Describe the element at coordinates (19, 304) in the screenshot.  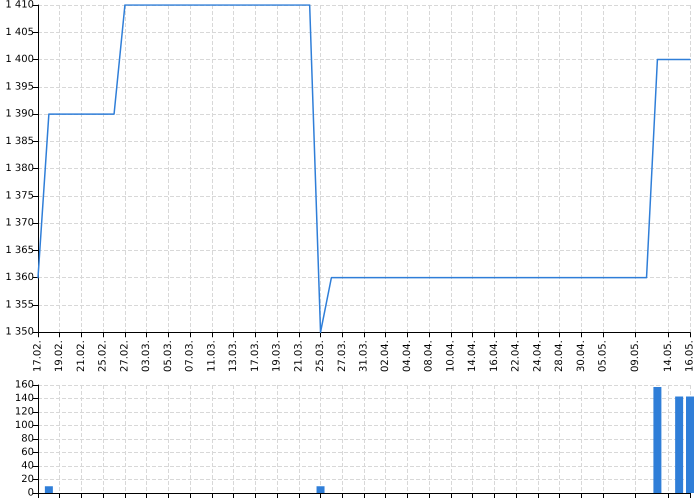
I see `y-tick-label: 1 355` at that location.